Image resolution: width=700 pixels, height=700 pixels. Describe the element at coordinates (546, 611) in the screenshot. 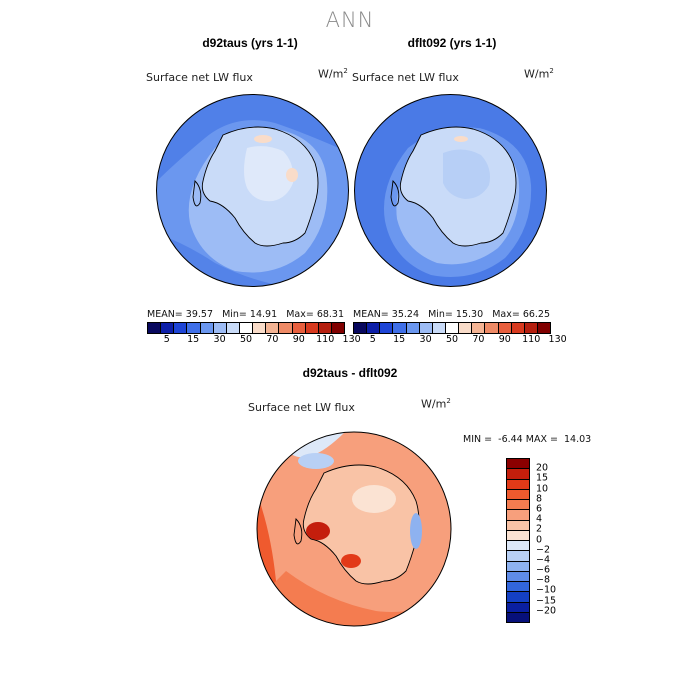

I see `panel3-colorbar-tick-label: −20` at that location.